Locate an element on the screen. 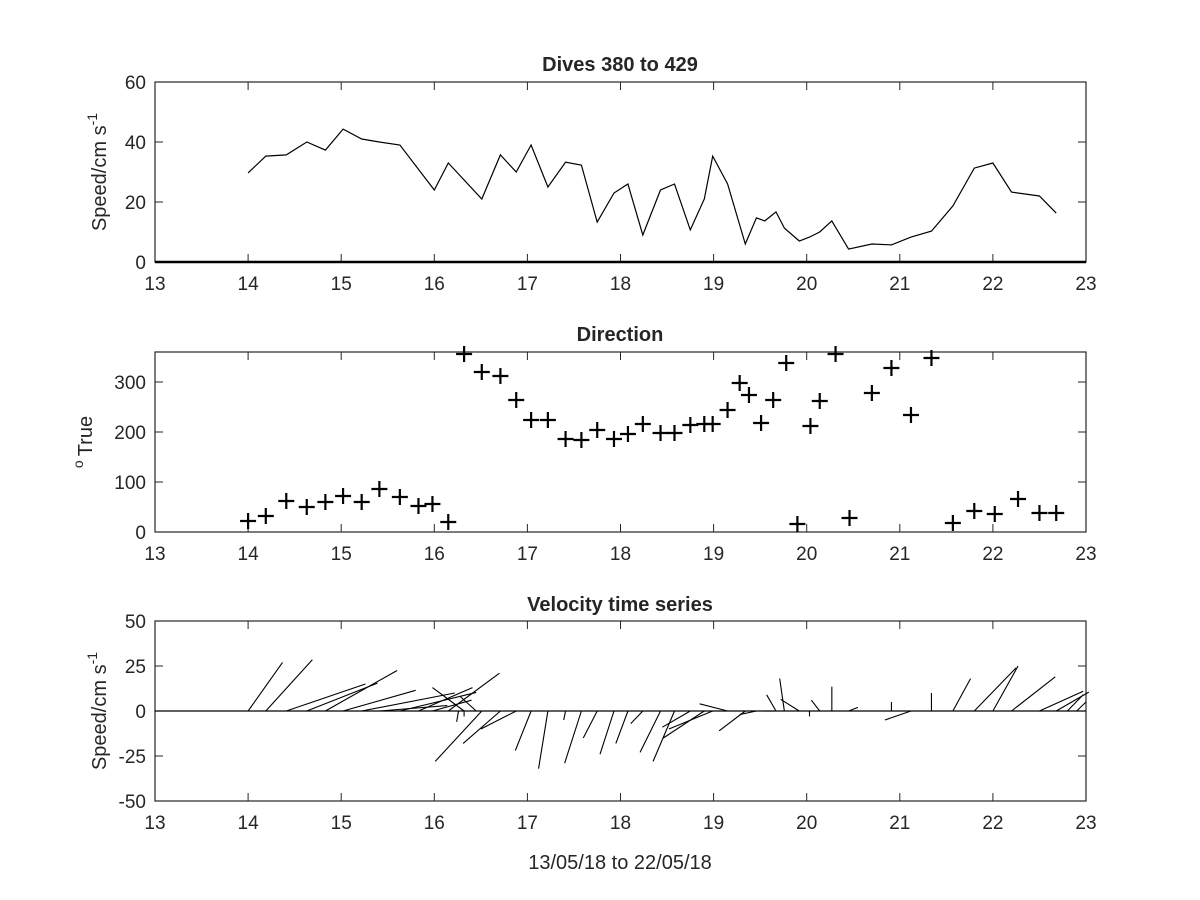 The height and width of the screenshot is (900, 1200). velocity-xtick-label: 23 is located at coordinates (1085, 823).